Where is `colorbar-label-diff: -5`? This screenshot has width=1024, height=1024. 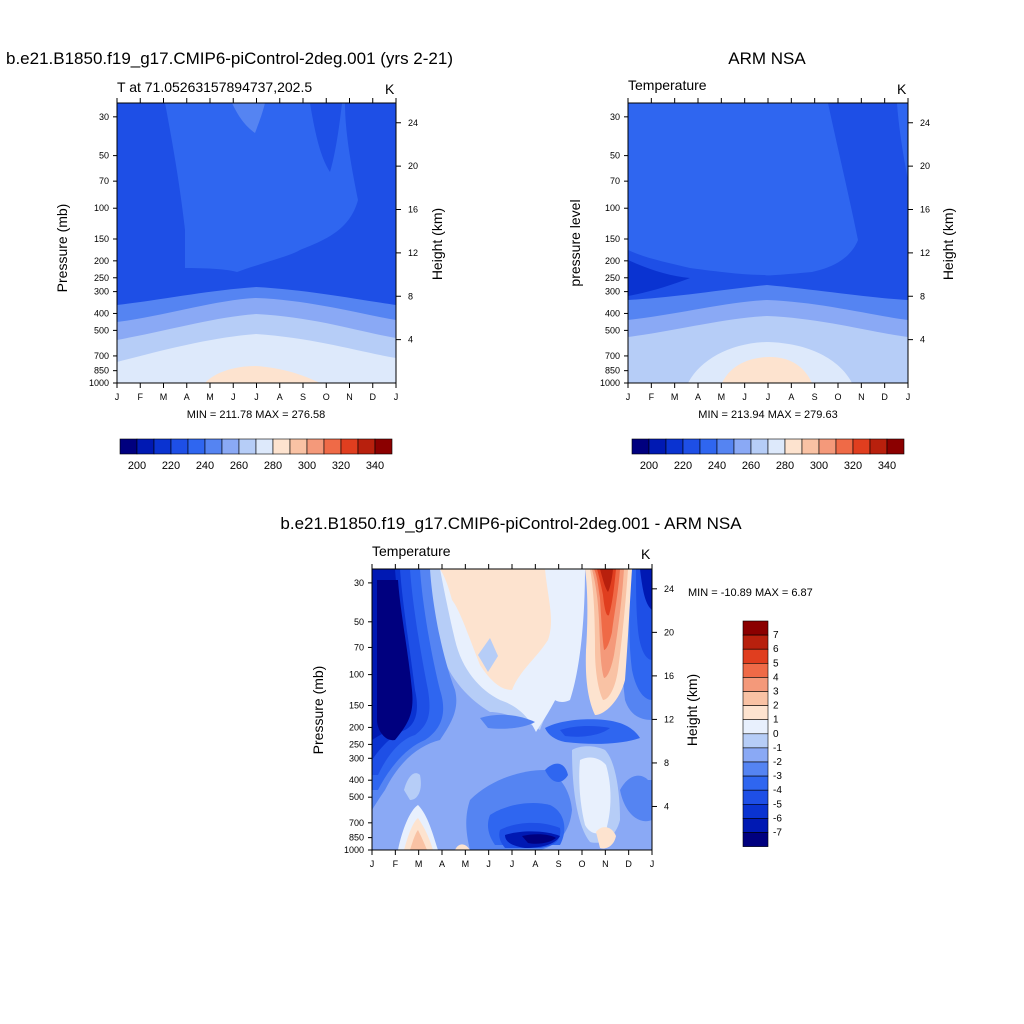 colorbar-label-diff: -5 is located at coordinates (777, 804).